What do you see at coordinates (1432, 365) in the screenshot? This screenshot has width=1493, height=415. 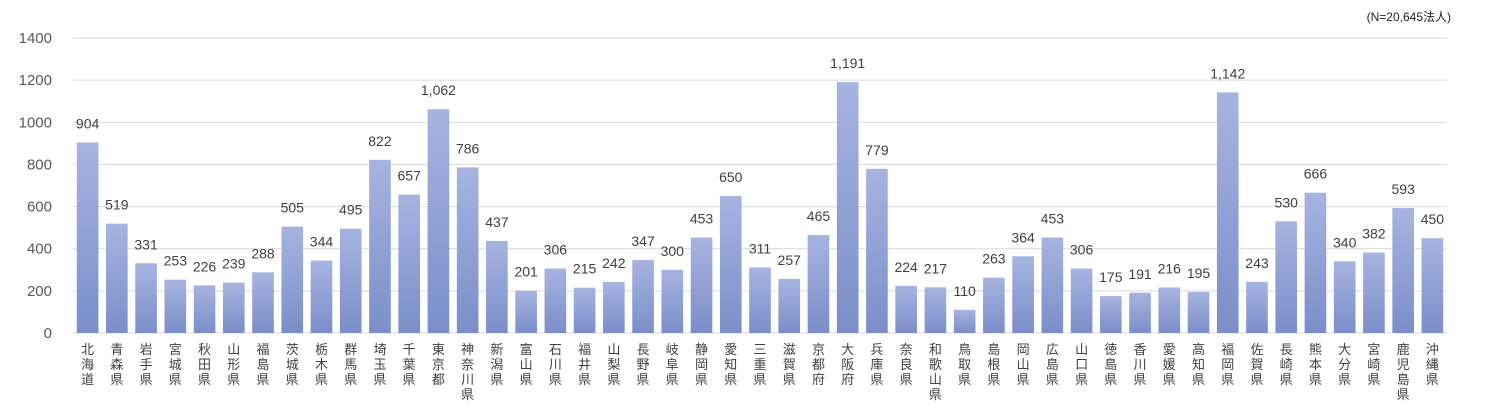 I see `x-tick-label: 沖縄県` at bounding box center [1432, 365].